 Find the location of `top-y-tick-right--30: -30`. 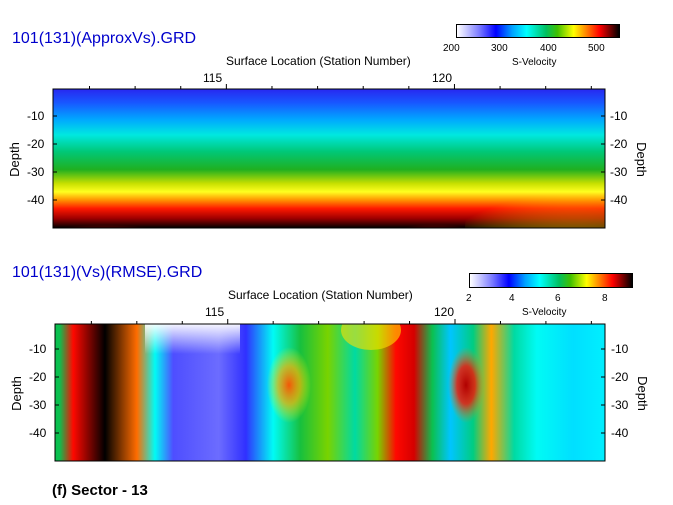

top-y-tick-right--30: -30 is located at coordinates (619, 172).